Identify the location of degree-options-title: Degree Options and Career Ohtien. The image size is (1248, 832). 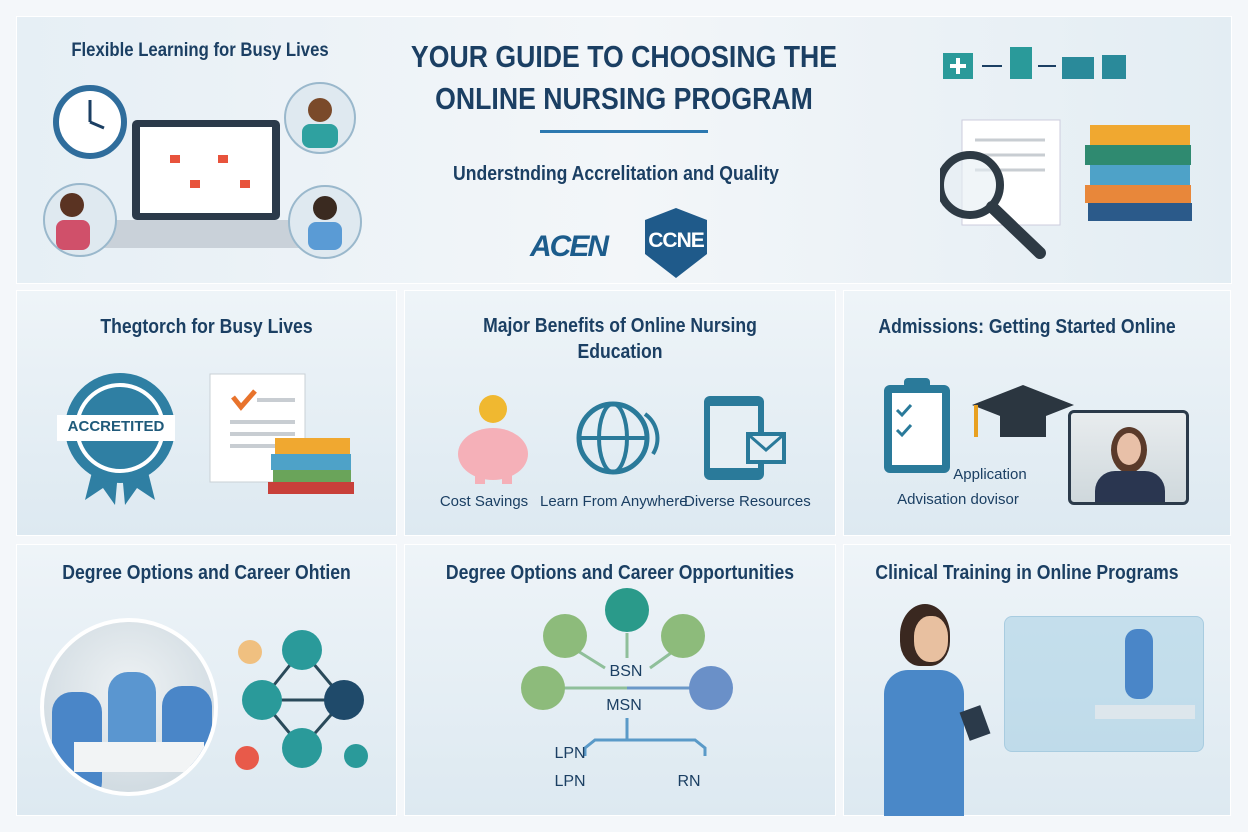
(206, 573).